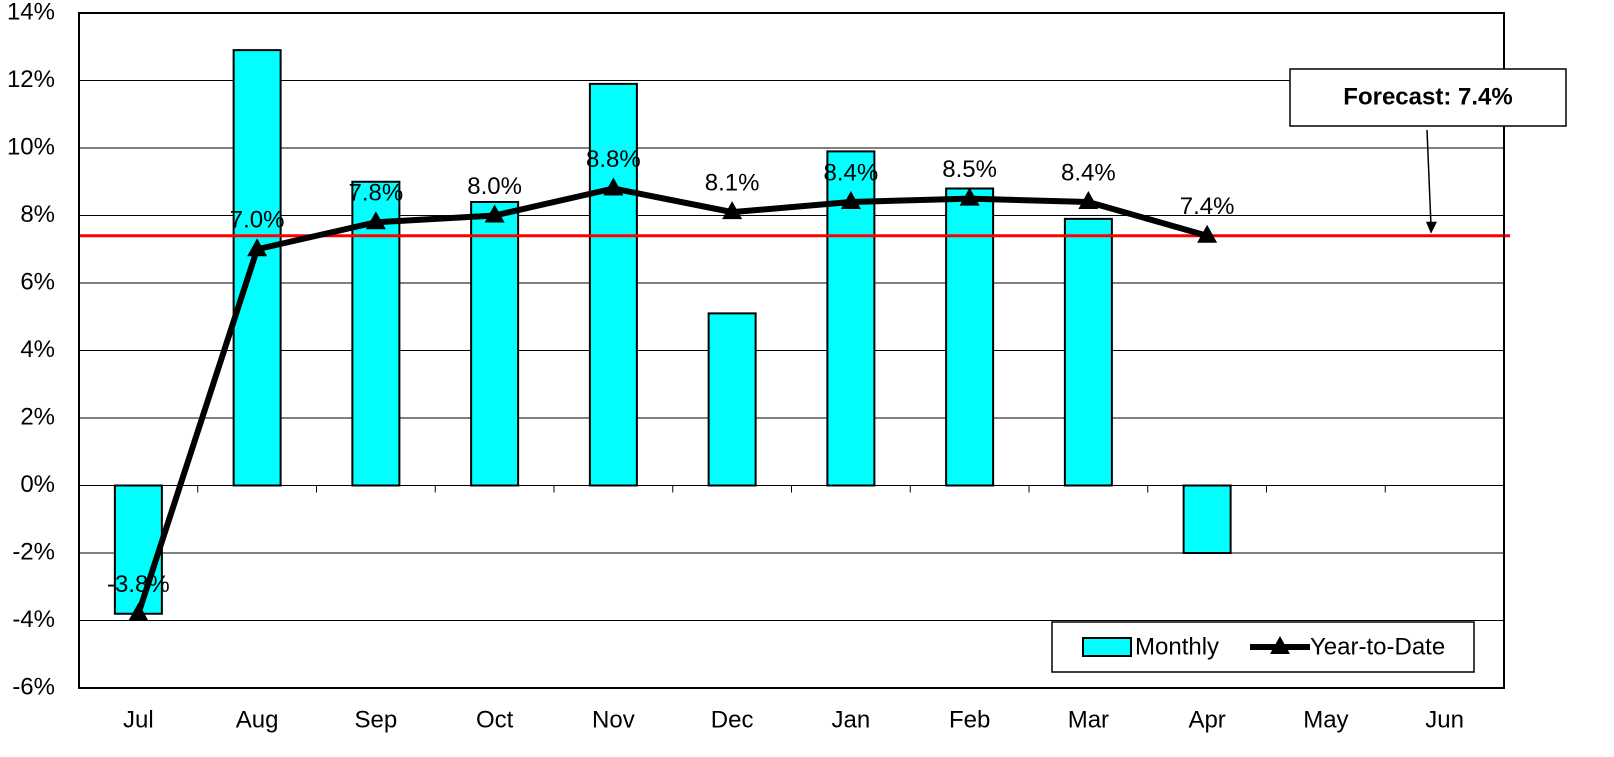 Image resolution: width=1614 pixels, height=757 pixels. Describe the element at coordinates (37, 416) in the screenshot. I see `y-tick-label: 2%` at that location.